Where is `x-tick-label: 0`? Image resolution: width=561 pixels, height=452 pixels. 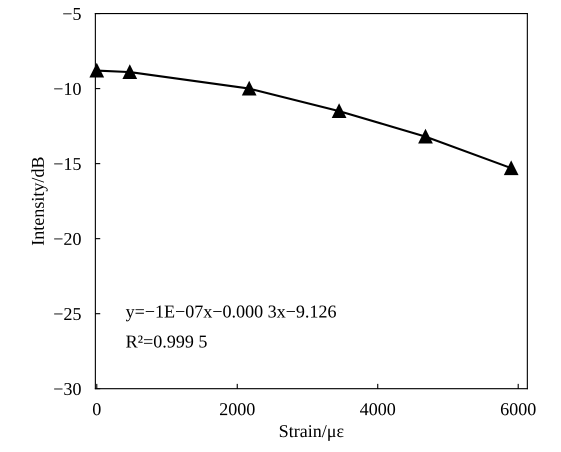
x-tick-label: 0 is located at coordinates (96, 409).